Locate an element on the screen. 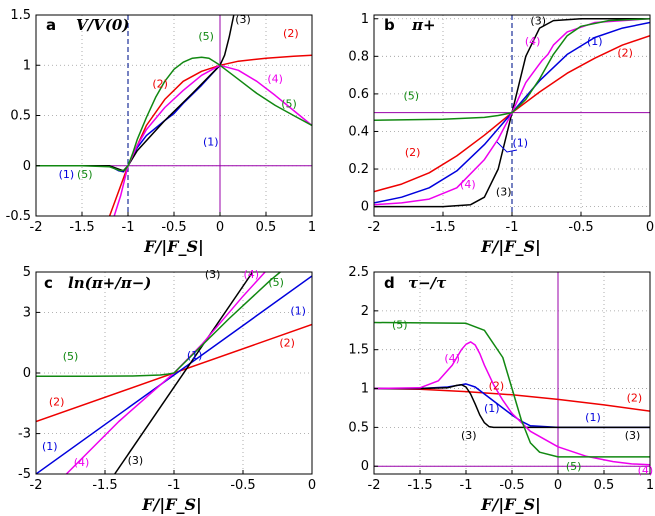 The height and width of the screenshot is (516, 655). panel-b-letter: b is located at coordinates (389, 25).